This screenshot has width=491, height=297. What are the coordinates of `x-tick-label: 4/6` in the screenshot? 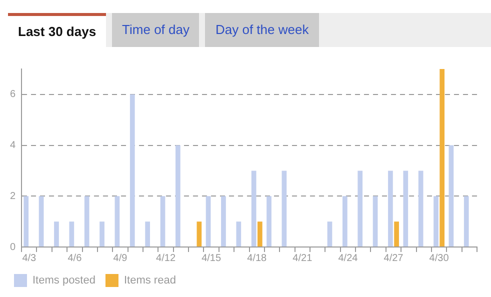 It's located at (75, 258).